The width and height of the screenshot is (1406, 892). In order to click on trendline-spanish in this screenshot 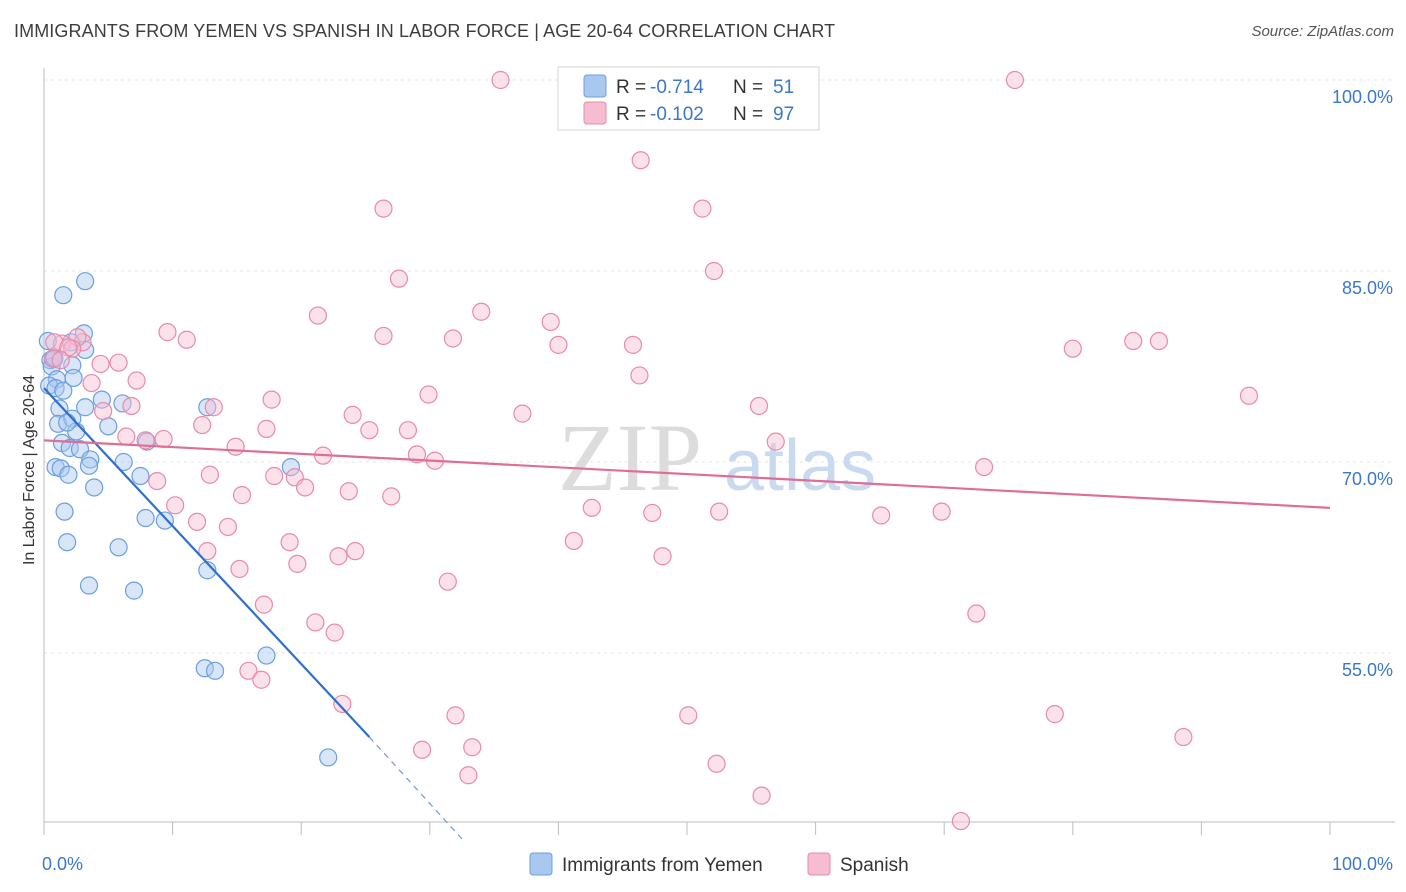, I will do `click(687, 474)`.